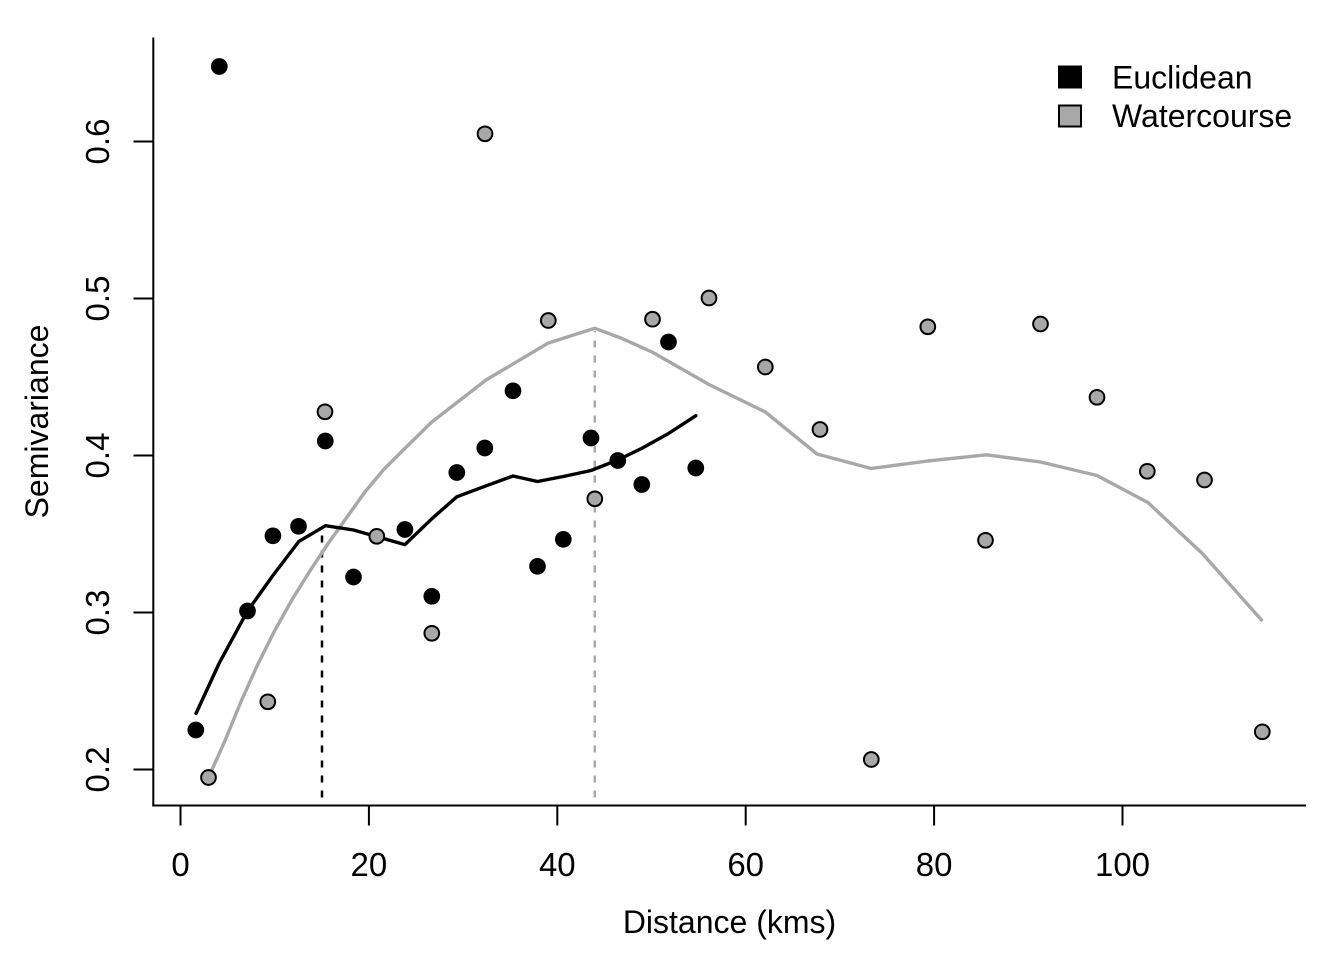 This screenshot has height=960, width=1344. What do you see at coordinates (369, 864) in the screenshot?
I see `svg-text: 20` at bounding box center [369, 864].